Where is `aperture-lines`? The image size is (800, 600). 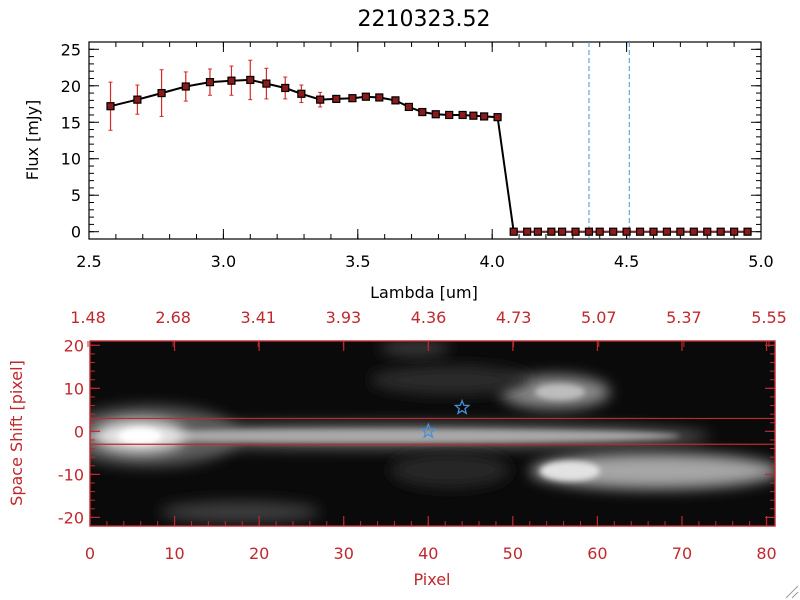 aperture-lines is located at coordinates (432, 431).